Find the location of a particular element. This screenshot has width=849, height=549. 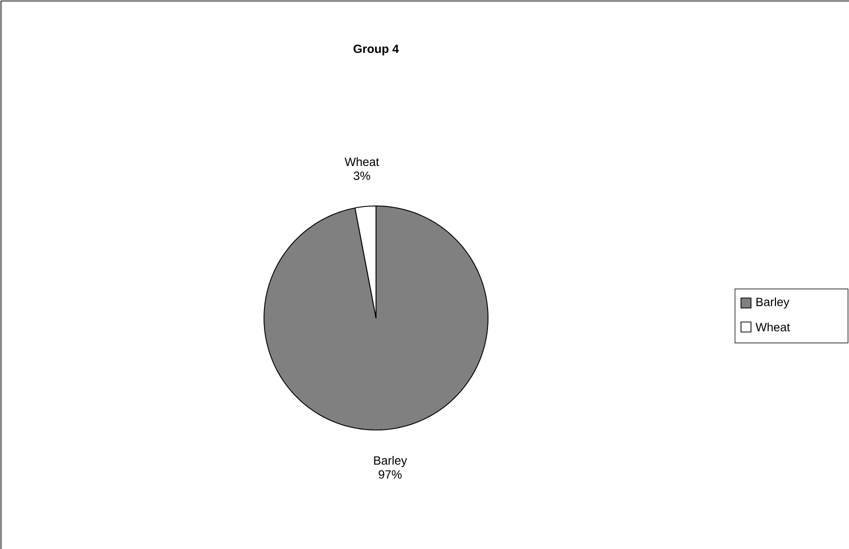

legend-label: Wheat is located at coordinates (773, 327).